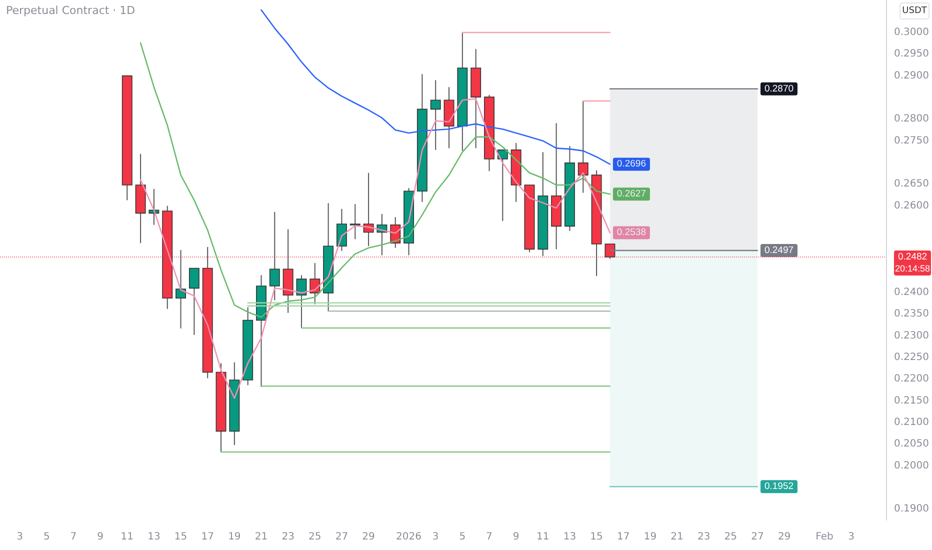 The width and height of the screenshot is (932, 550). What do you see at coordinates (912, 206) in the screenshot?
I see `y-tick-label: 0.2600` at bounding box center [912, 206].